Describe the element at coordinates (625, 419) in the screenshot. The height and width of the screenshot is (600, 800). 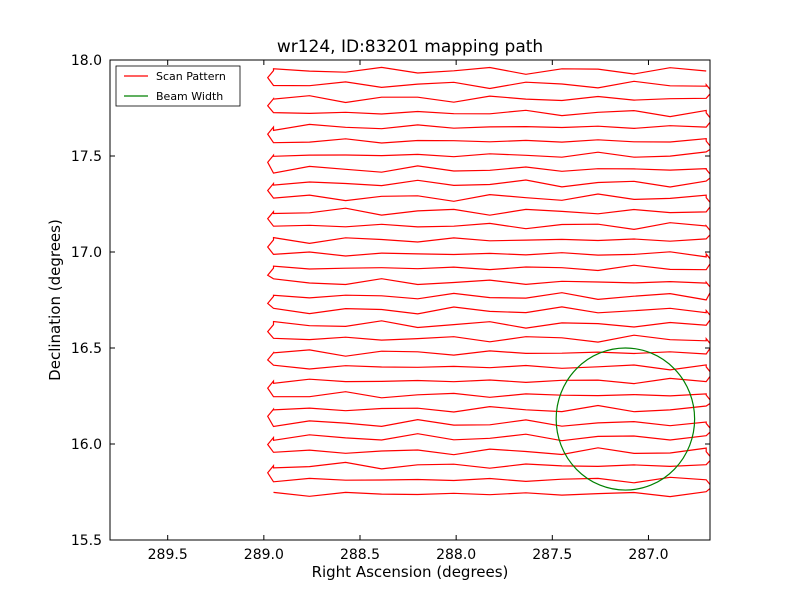
I see `series-beam-width` at that location.